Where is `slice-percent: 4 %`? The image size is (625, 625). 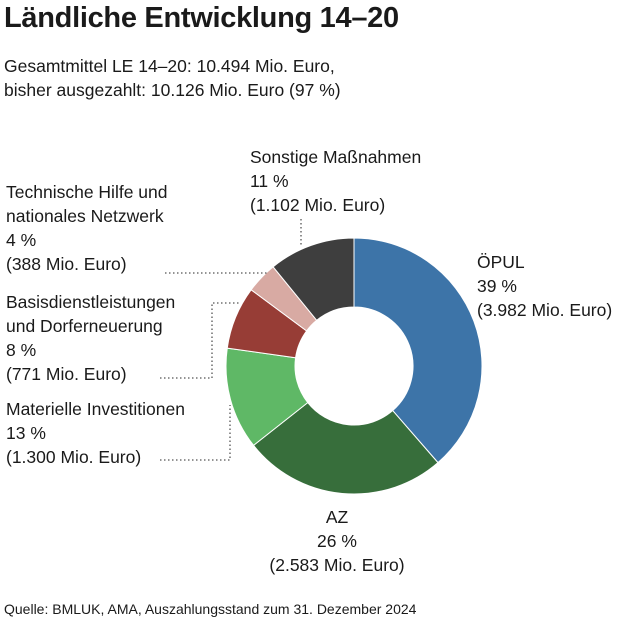
slice-percent: 4 % is located at coordinates (21, 240).